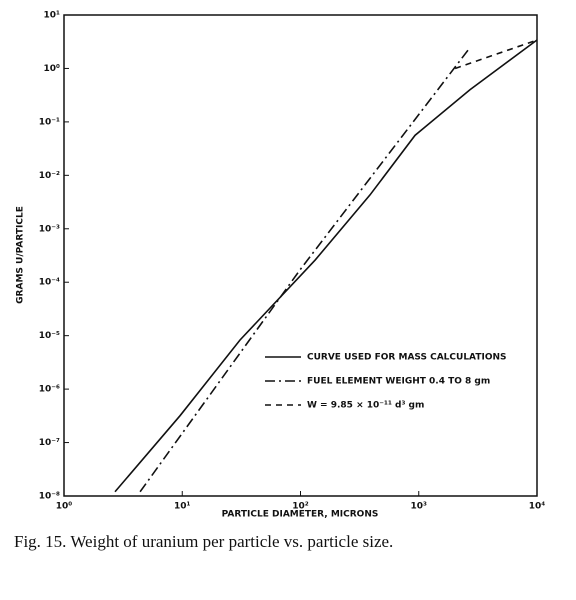 Image resolution: width=576 pixels, height=600 pixels. What do you see at coordinates (182, 507) in the screenshot?
I see `x-tick-label: 10¹` at bounding box center [182, 507].